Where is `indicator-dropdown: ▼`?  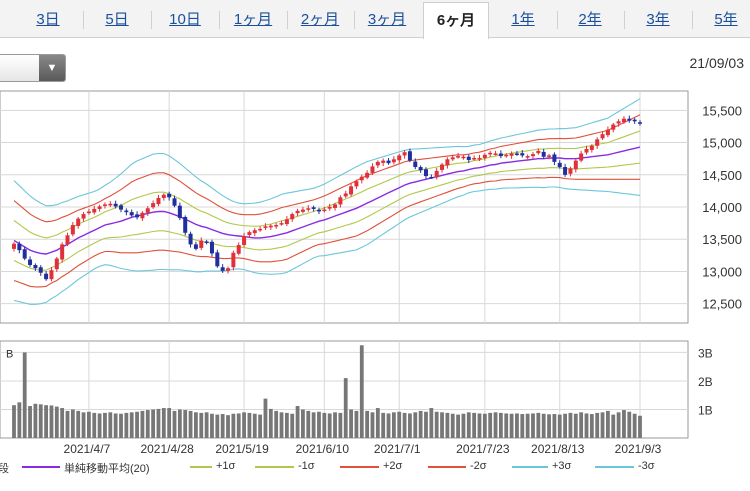 indicator-dropdown: ▼ is located at coordinates (33, 68).